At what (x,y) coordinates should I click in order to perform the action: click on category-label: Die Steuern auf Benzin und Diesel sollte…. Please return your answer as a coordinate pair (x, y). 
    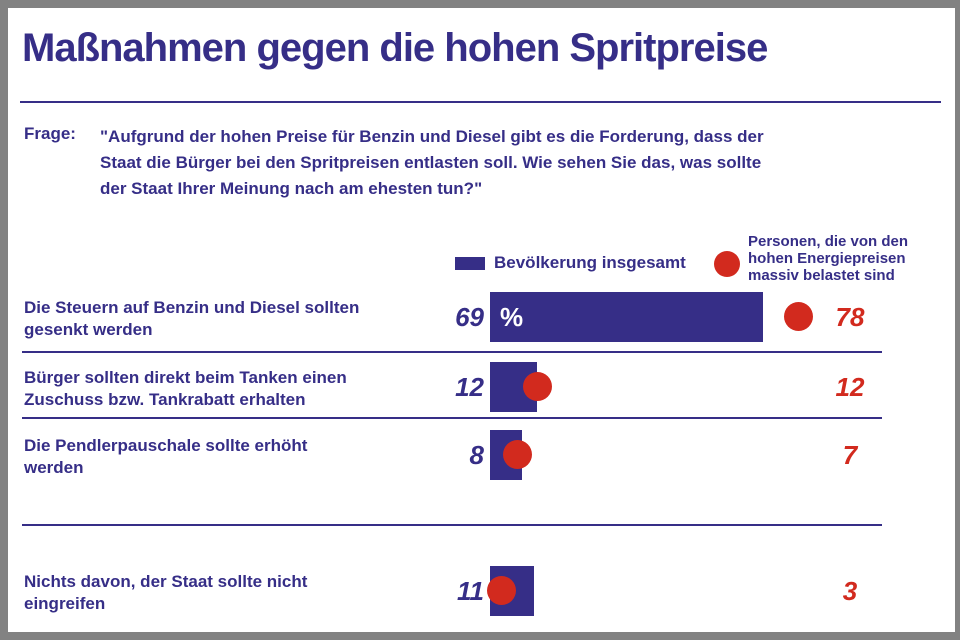
    Looking at the image, I should click on (192, 318).